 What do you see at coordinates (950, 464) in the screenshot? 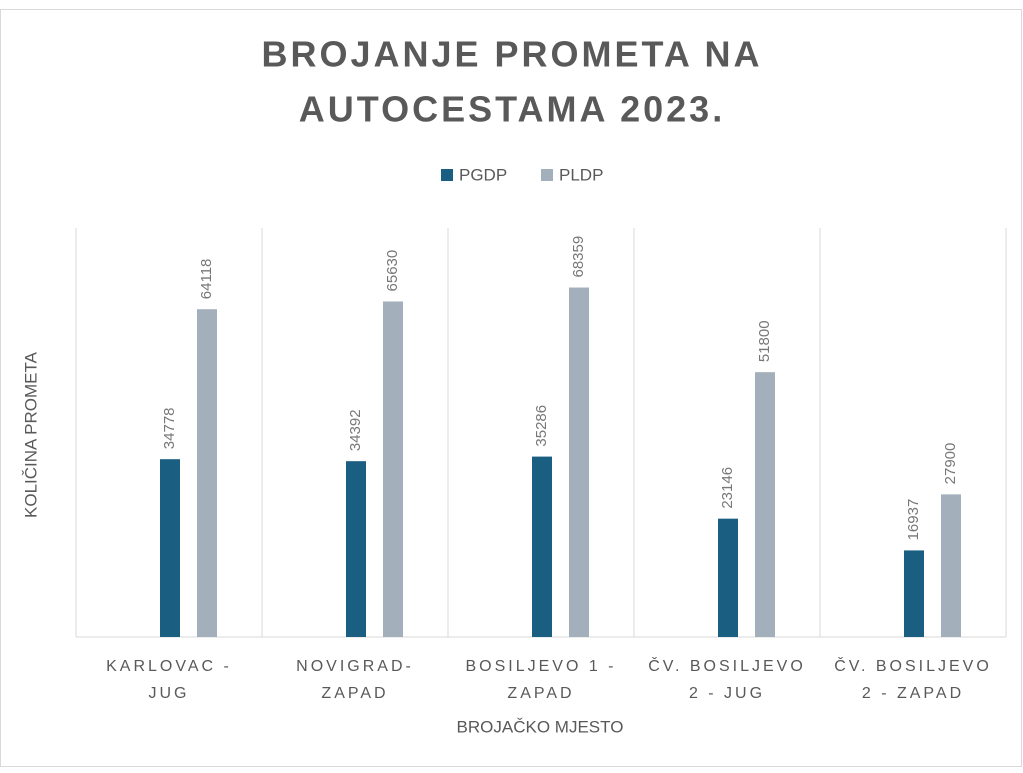
I see `data-label: 27900` at bounding box center [950, 464].